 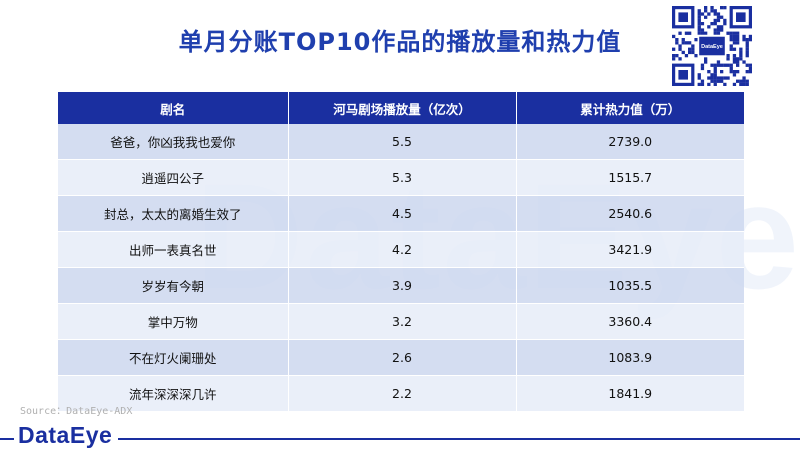 I want to click on header-heat-value: 累计热力值（万）, so click(x=630, y=108).